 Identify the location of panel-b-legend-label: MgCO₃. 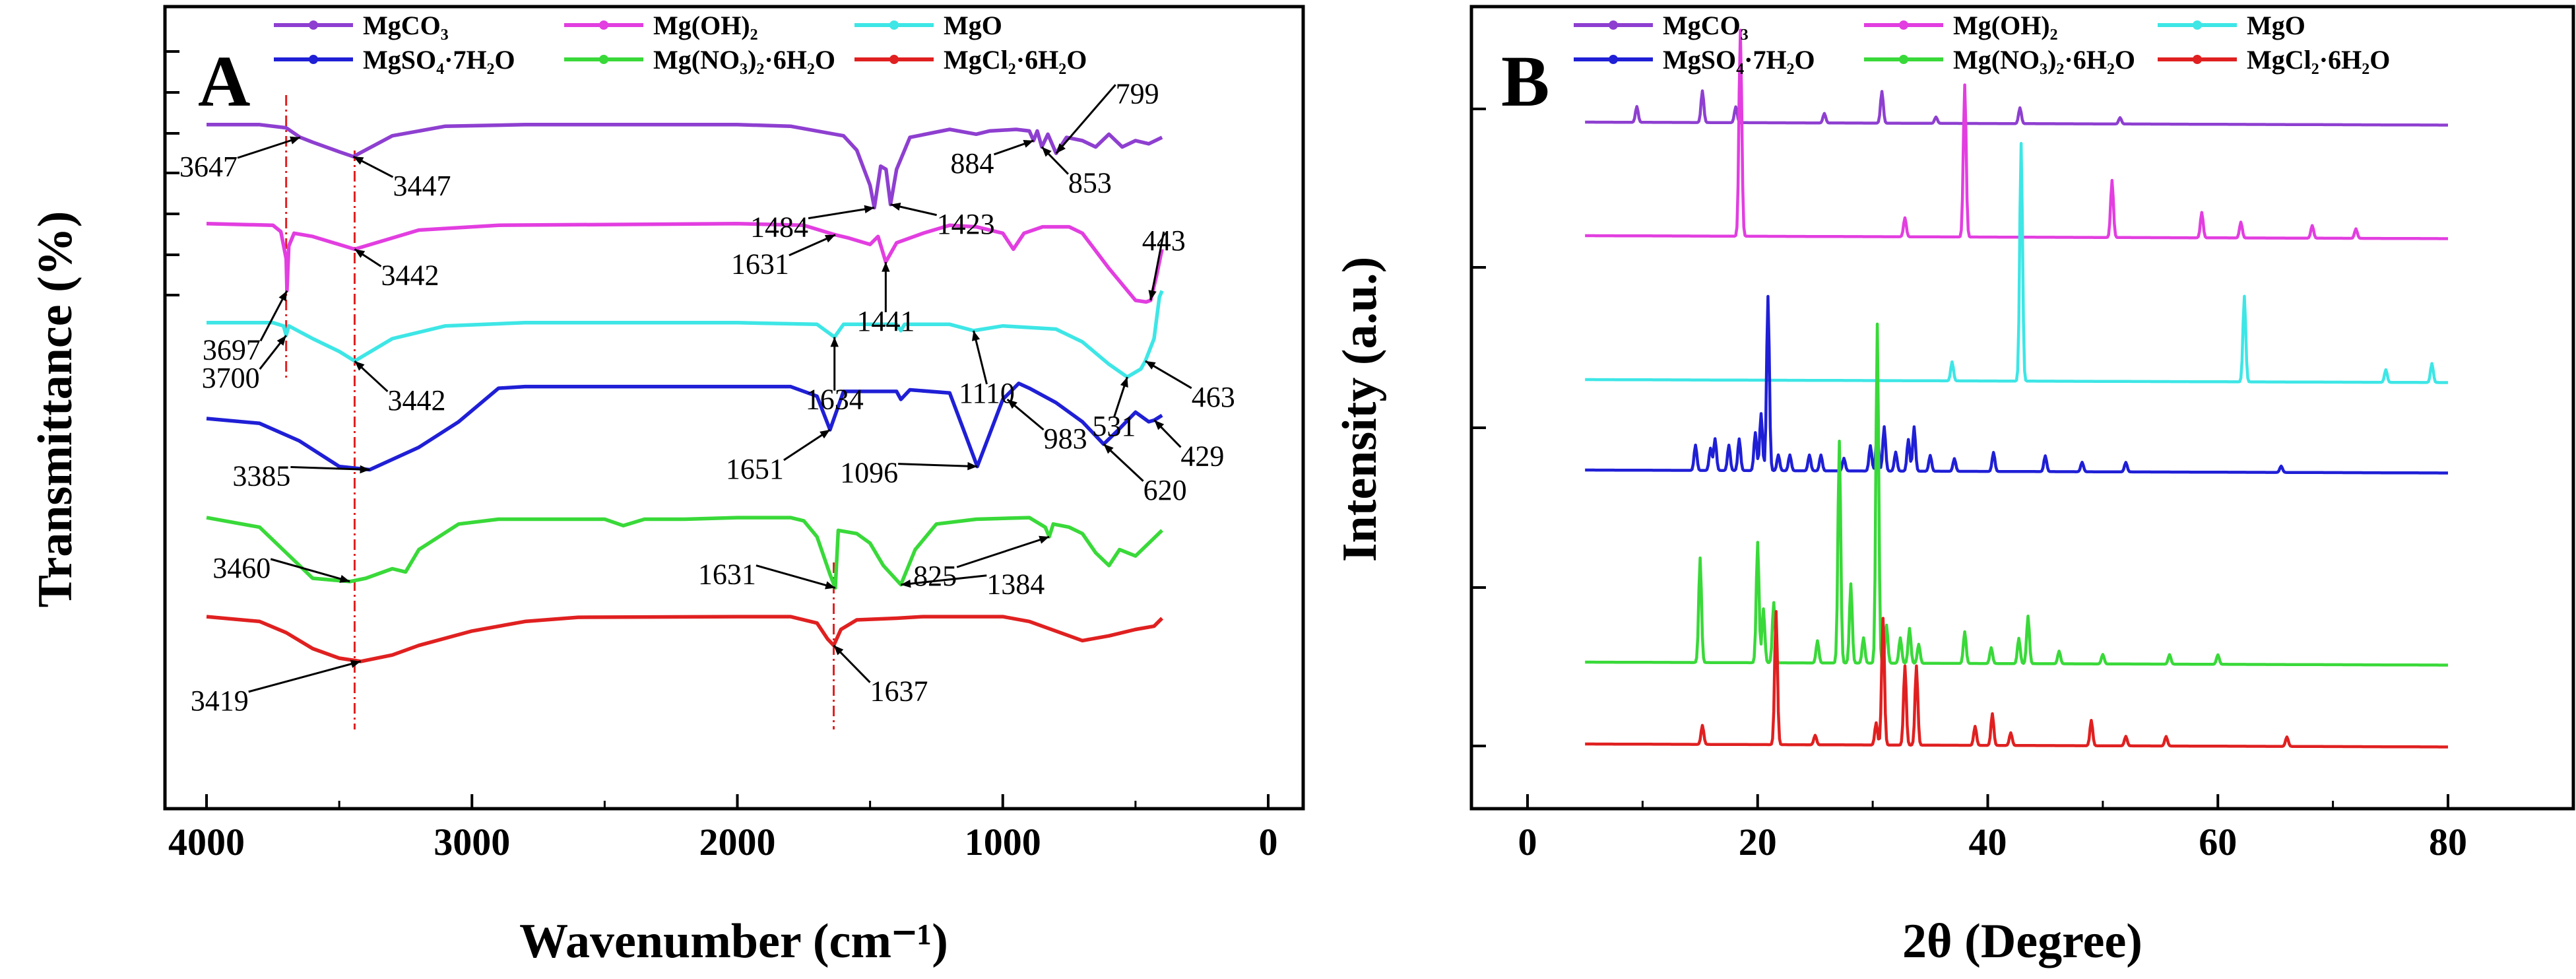
(1706, 26).